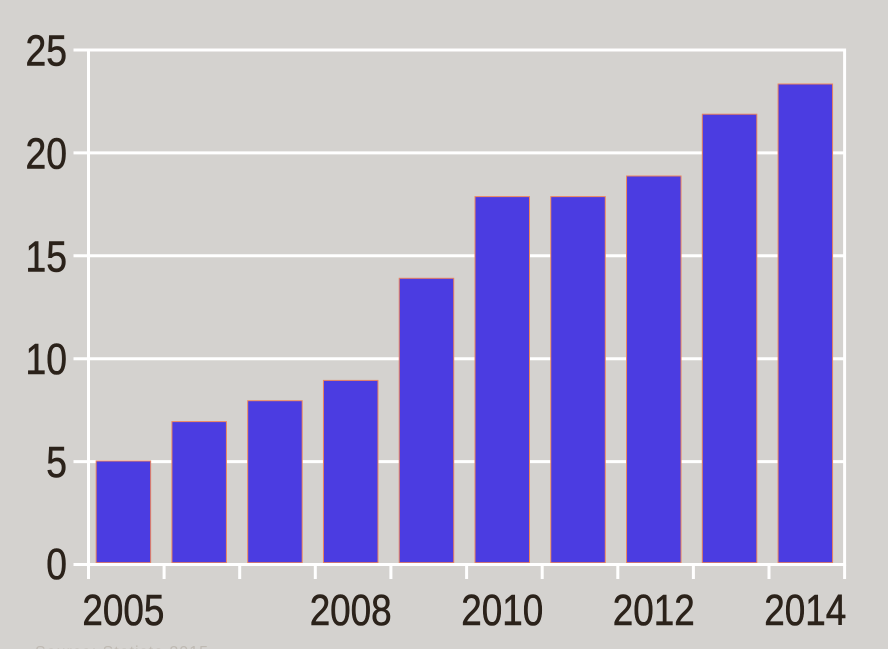 The width and height of the screenshot is (888, 649). I want to click on svg-text: 10, so click(47, 360).